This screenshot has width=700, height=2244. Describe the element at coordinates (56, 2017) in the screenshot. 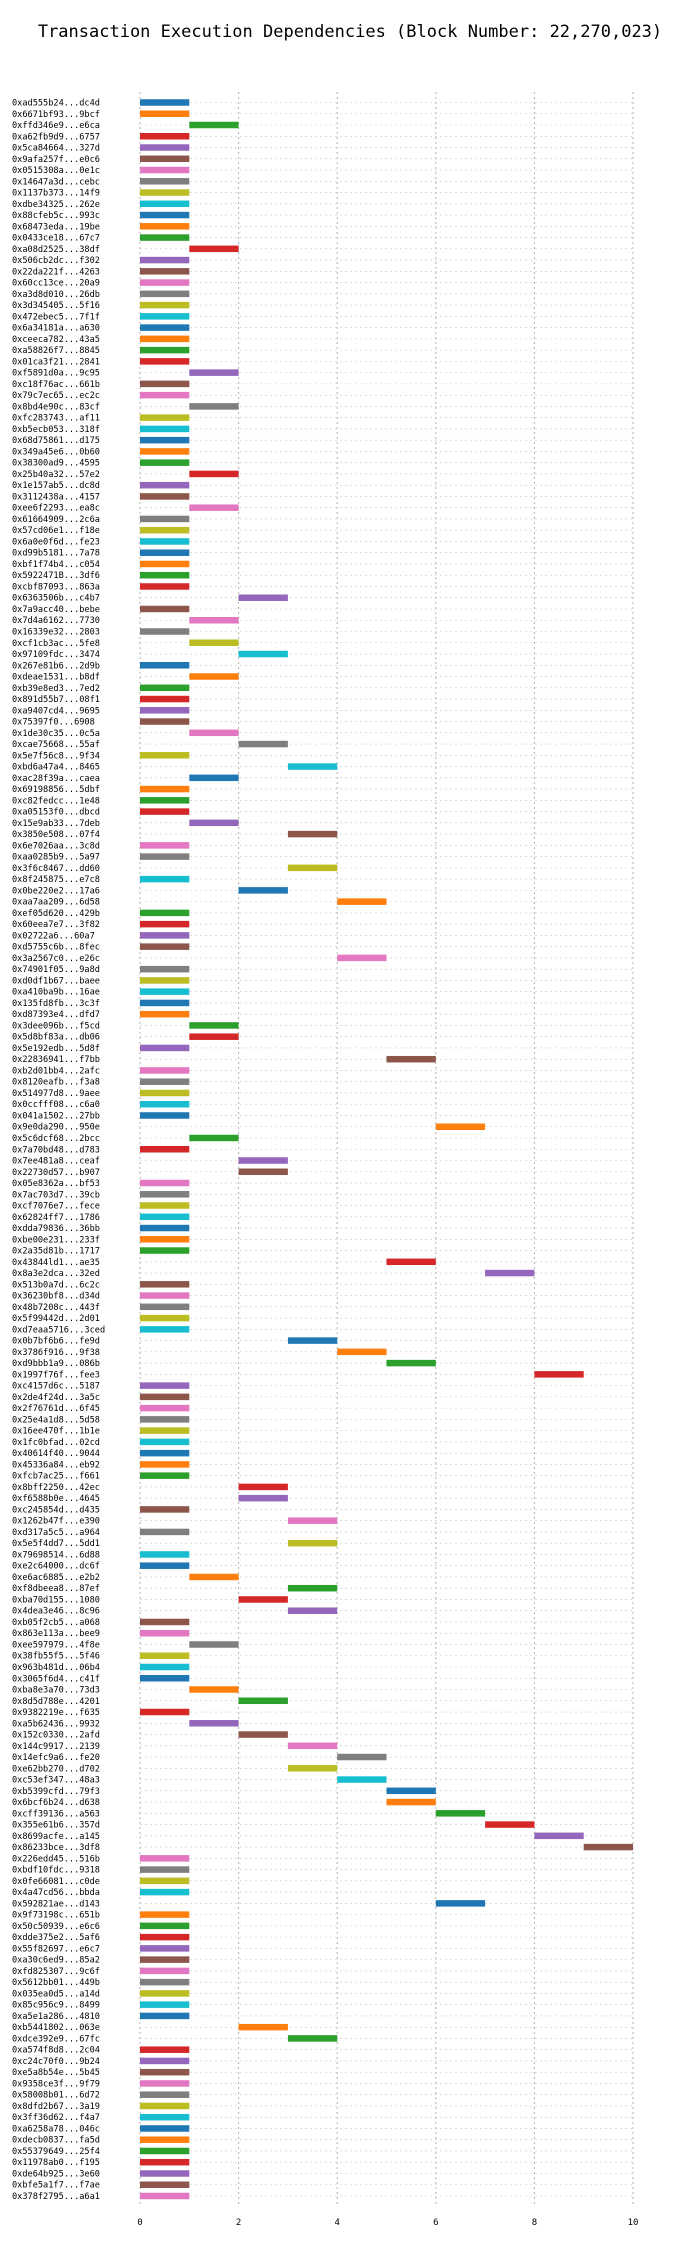

I see `transaction-label: 0xa5e1a286...4810` at that location.